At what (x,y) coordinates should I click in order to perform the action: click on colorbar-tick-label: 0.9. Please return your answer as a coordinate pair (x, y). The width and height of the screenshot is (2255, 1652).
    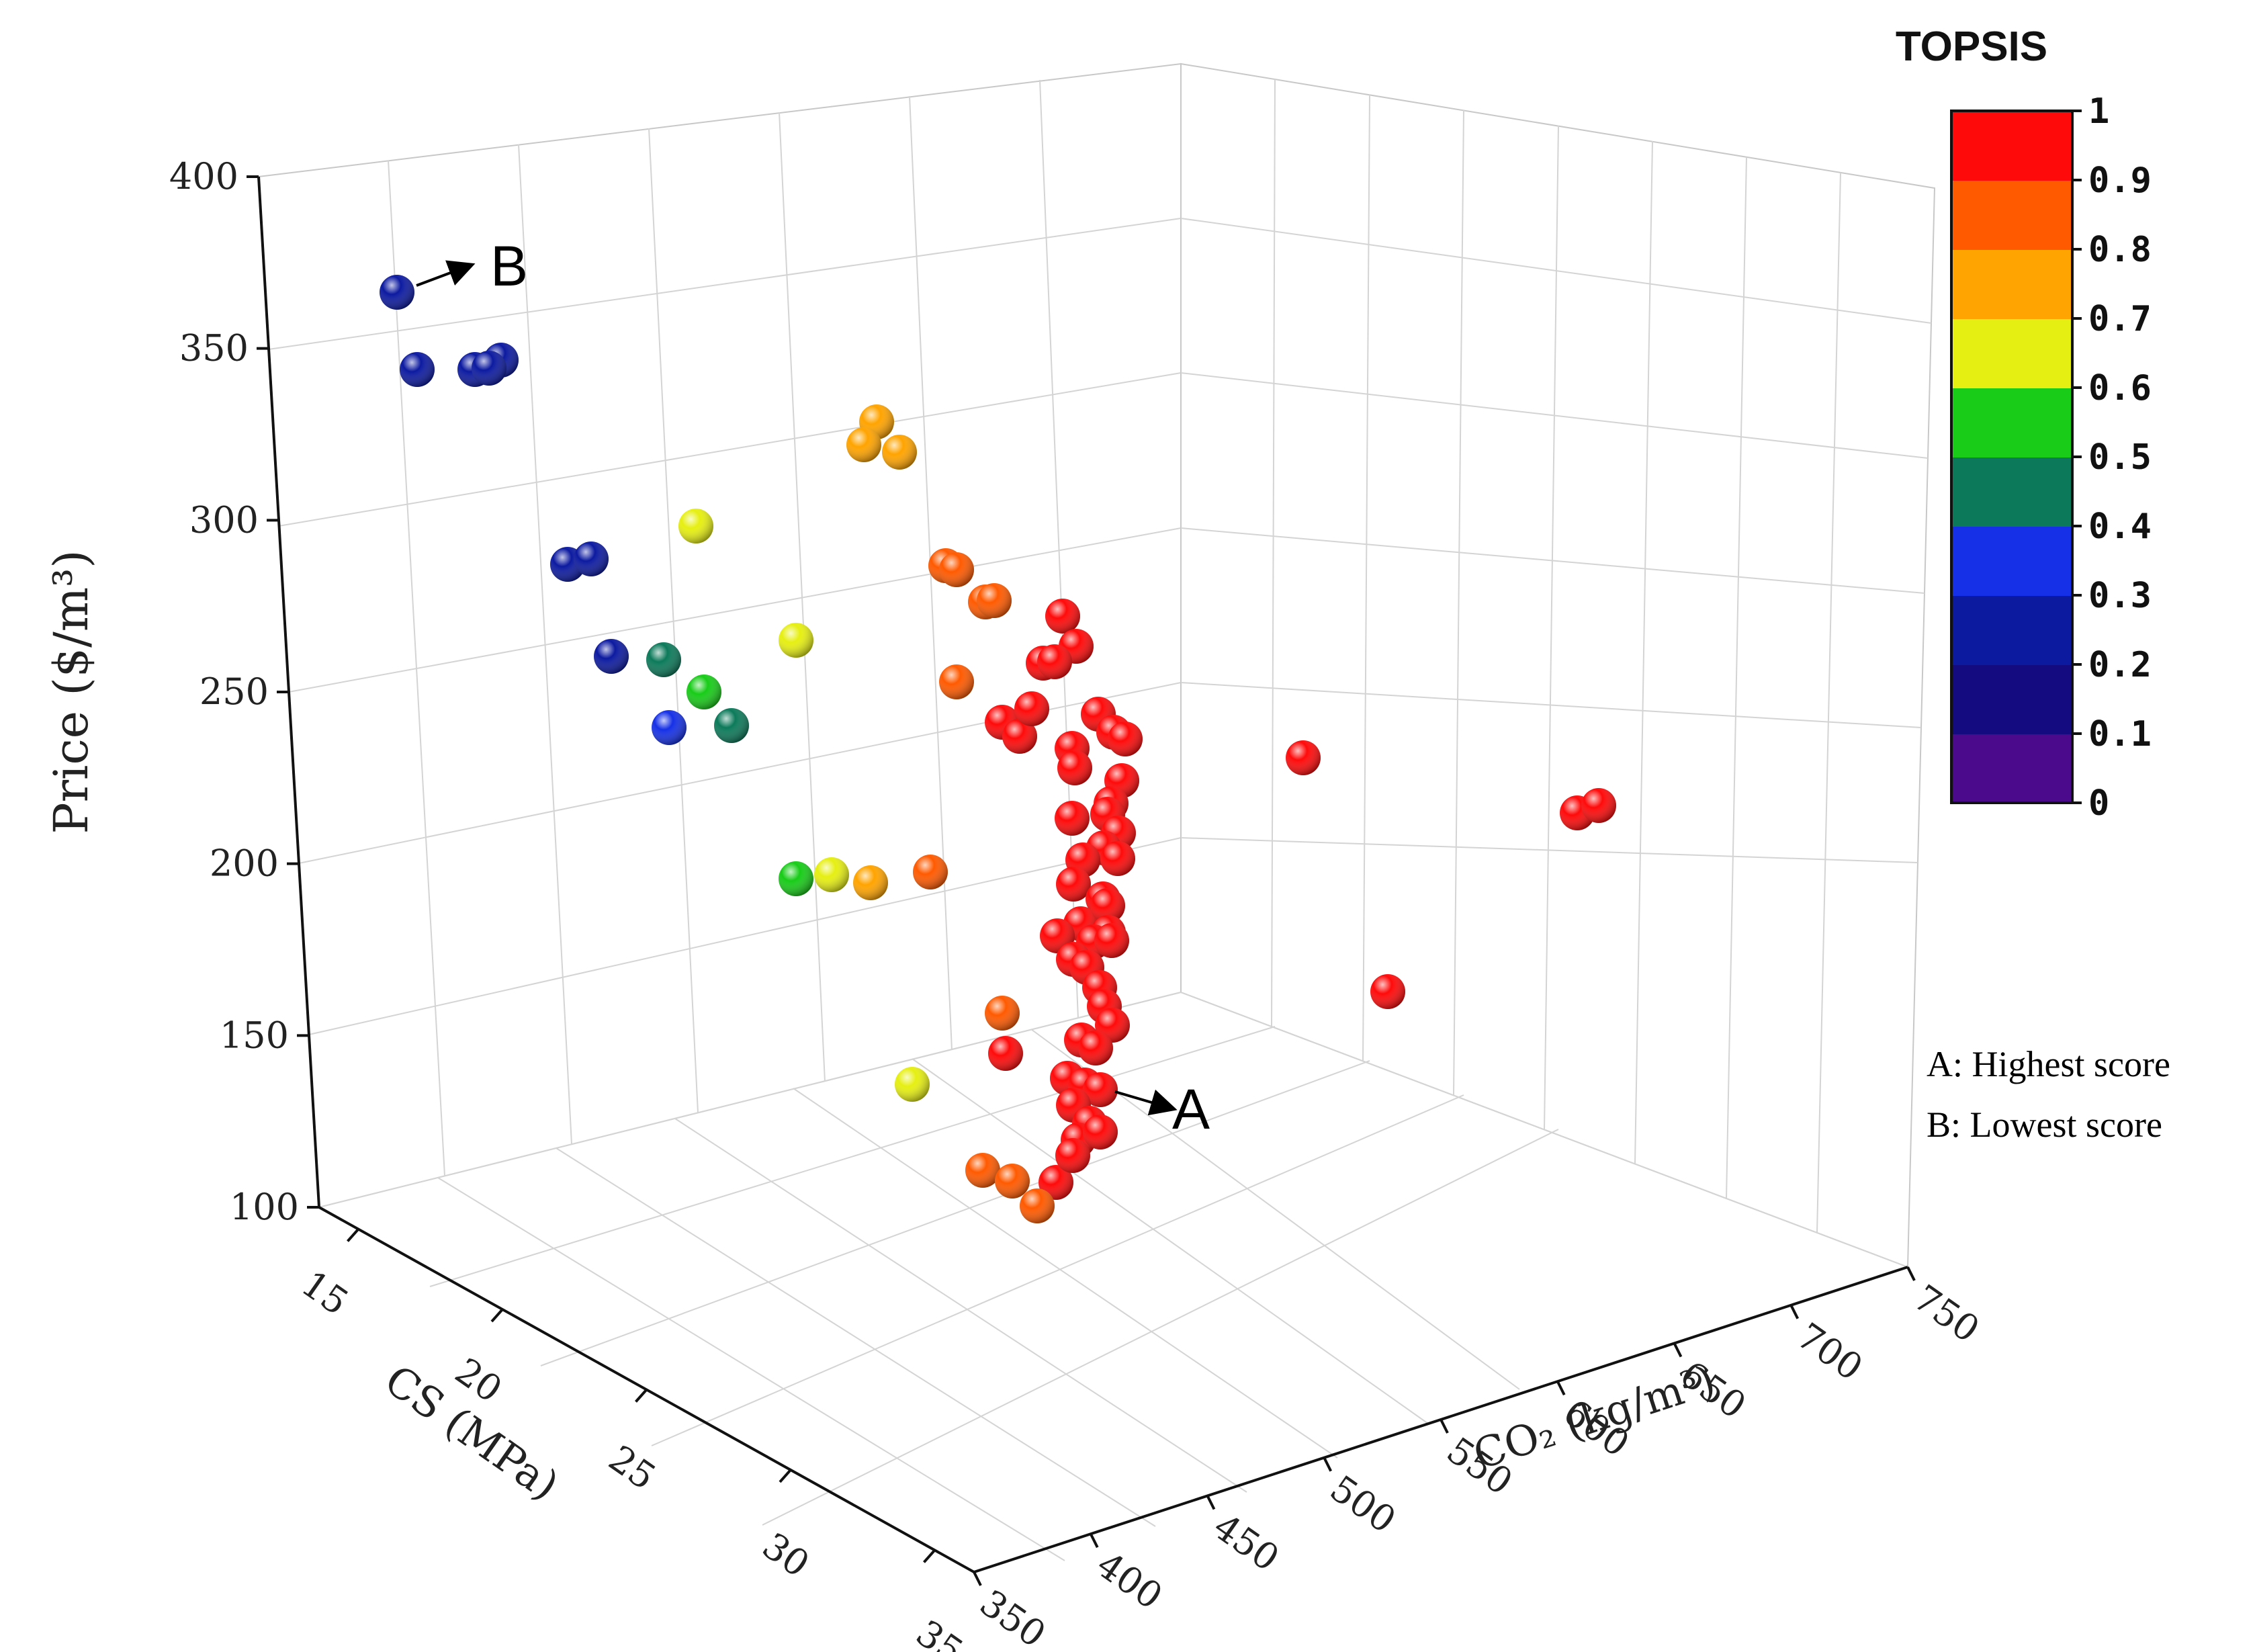
    Looking at the image, I should click on (2120, 181).